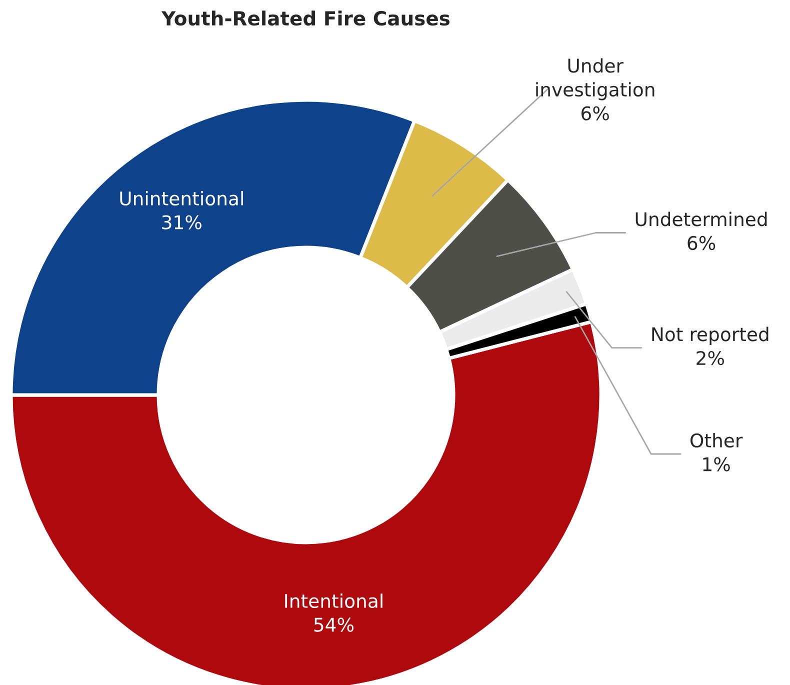 Image resolution: width=790 pixels, height=685 pixels. Describe the element at coordinates (716, 440) in the screenshot. I see `slice-label: Other` at that location.